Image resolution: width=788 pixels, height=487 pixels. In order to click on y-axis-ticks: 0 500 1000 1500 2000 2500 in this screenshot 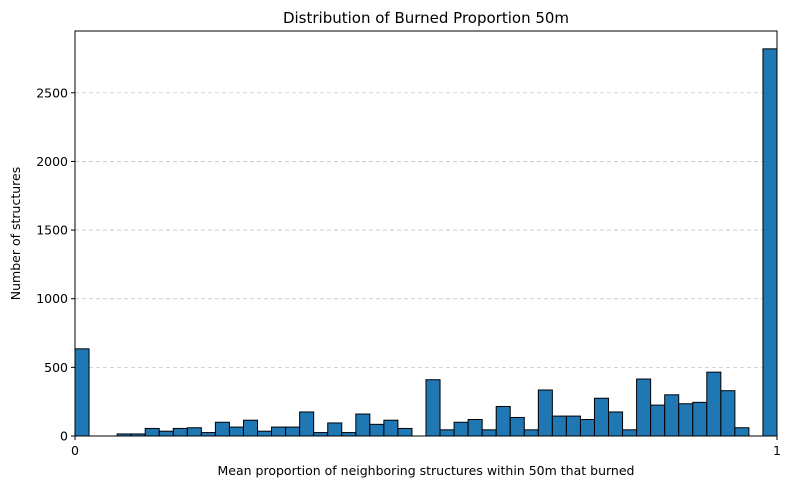, I will do `click(55, 264)`.